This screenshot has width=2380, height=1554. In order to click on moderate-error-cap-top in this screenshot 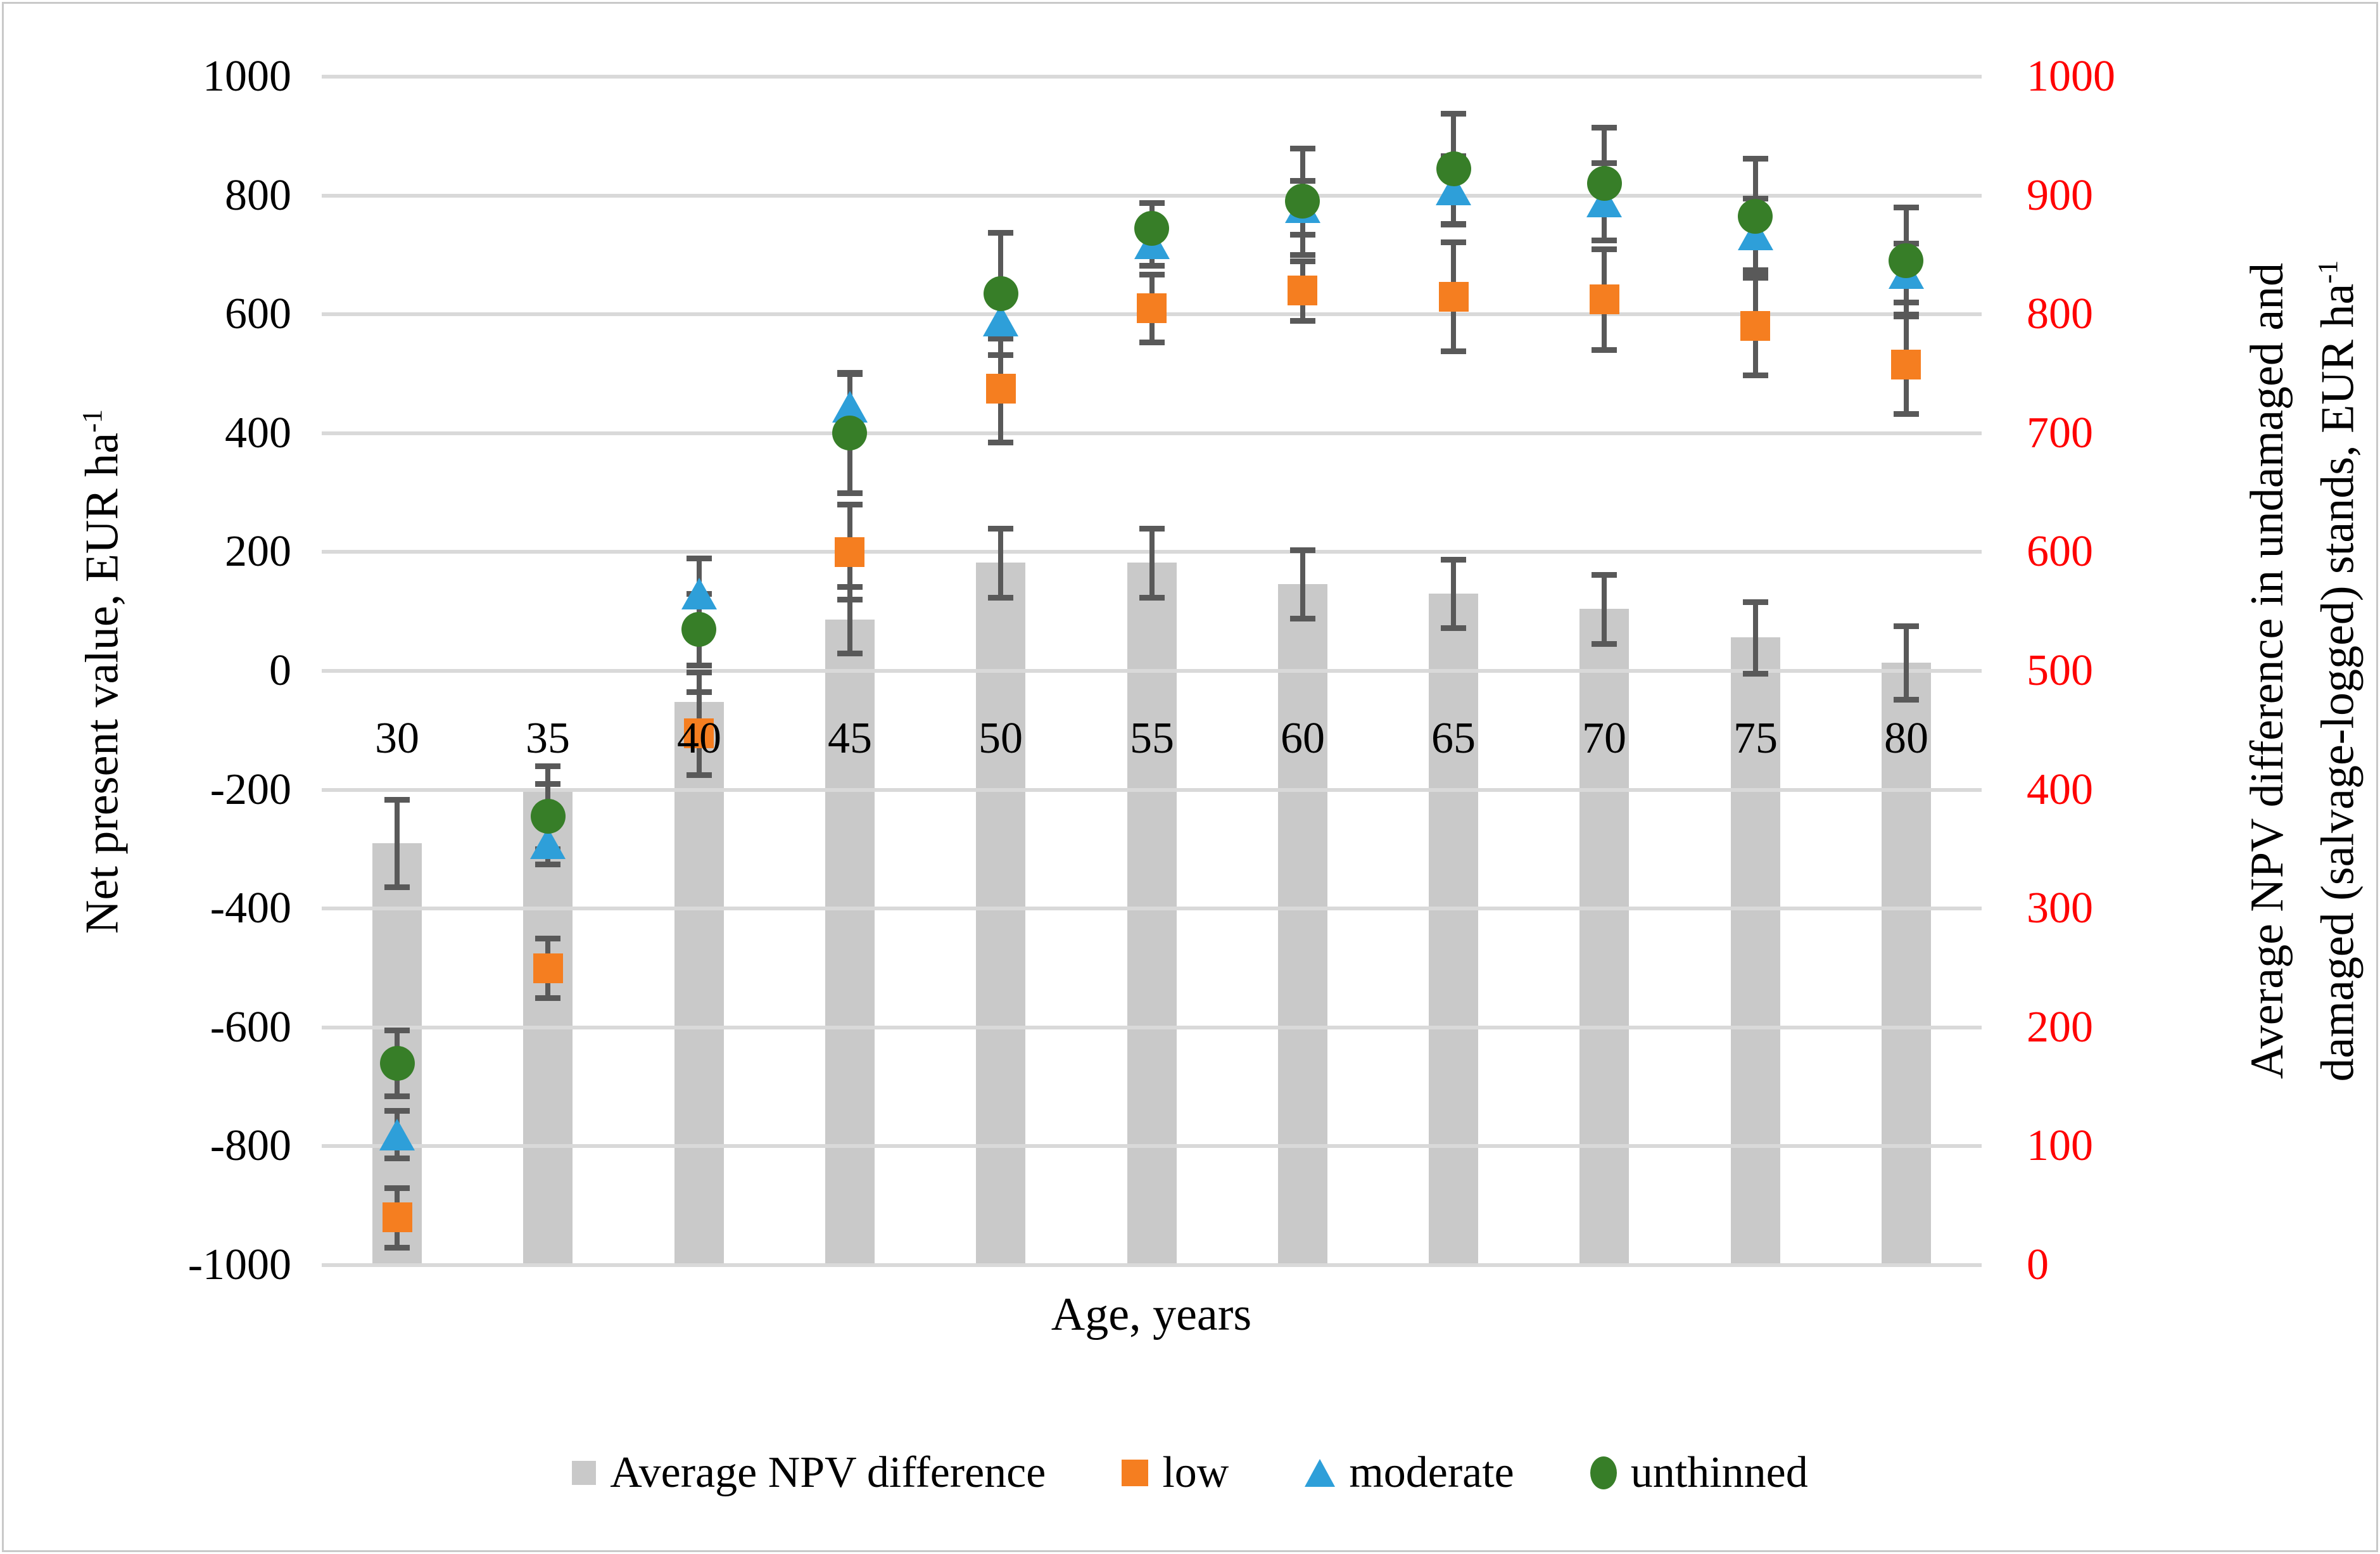, I will do `click(397, 1111)`.